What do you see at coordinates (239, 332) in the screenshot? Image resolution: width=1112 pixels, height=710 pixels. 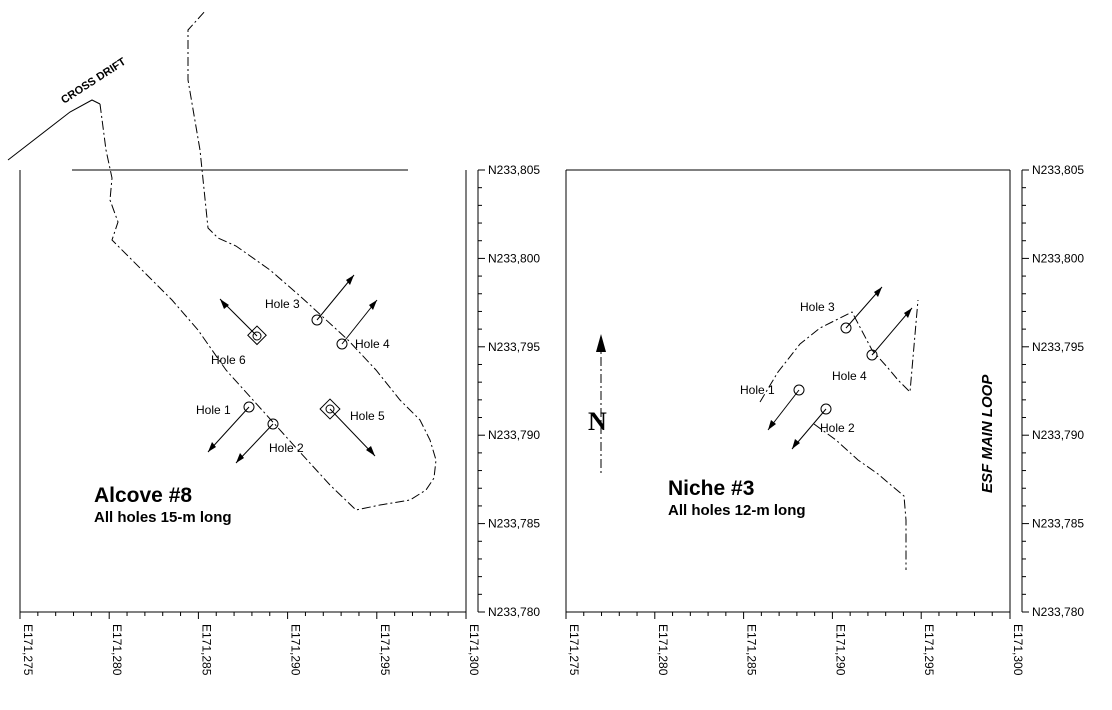 I see `alcove-hole-6: Hole 6` at bounding box center [239, 332].